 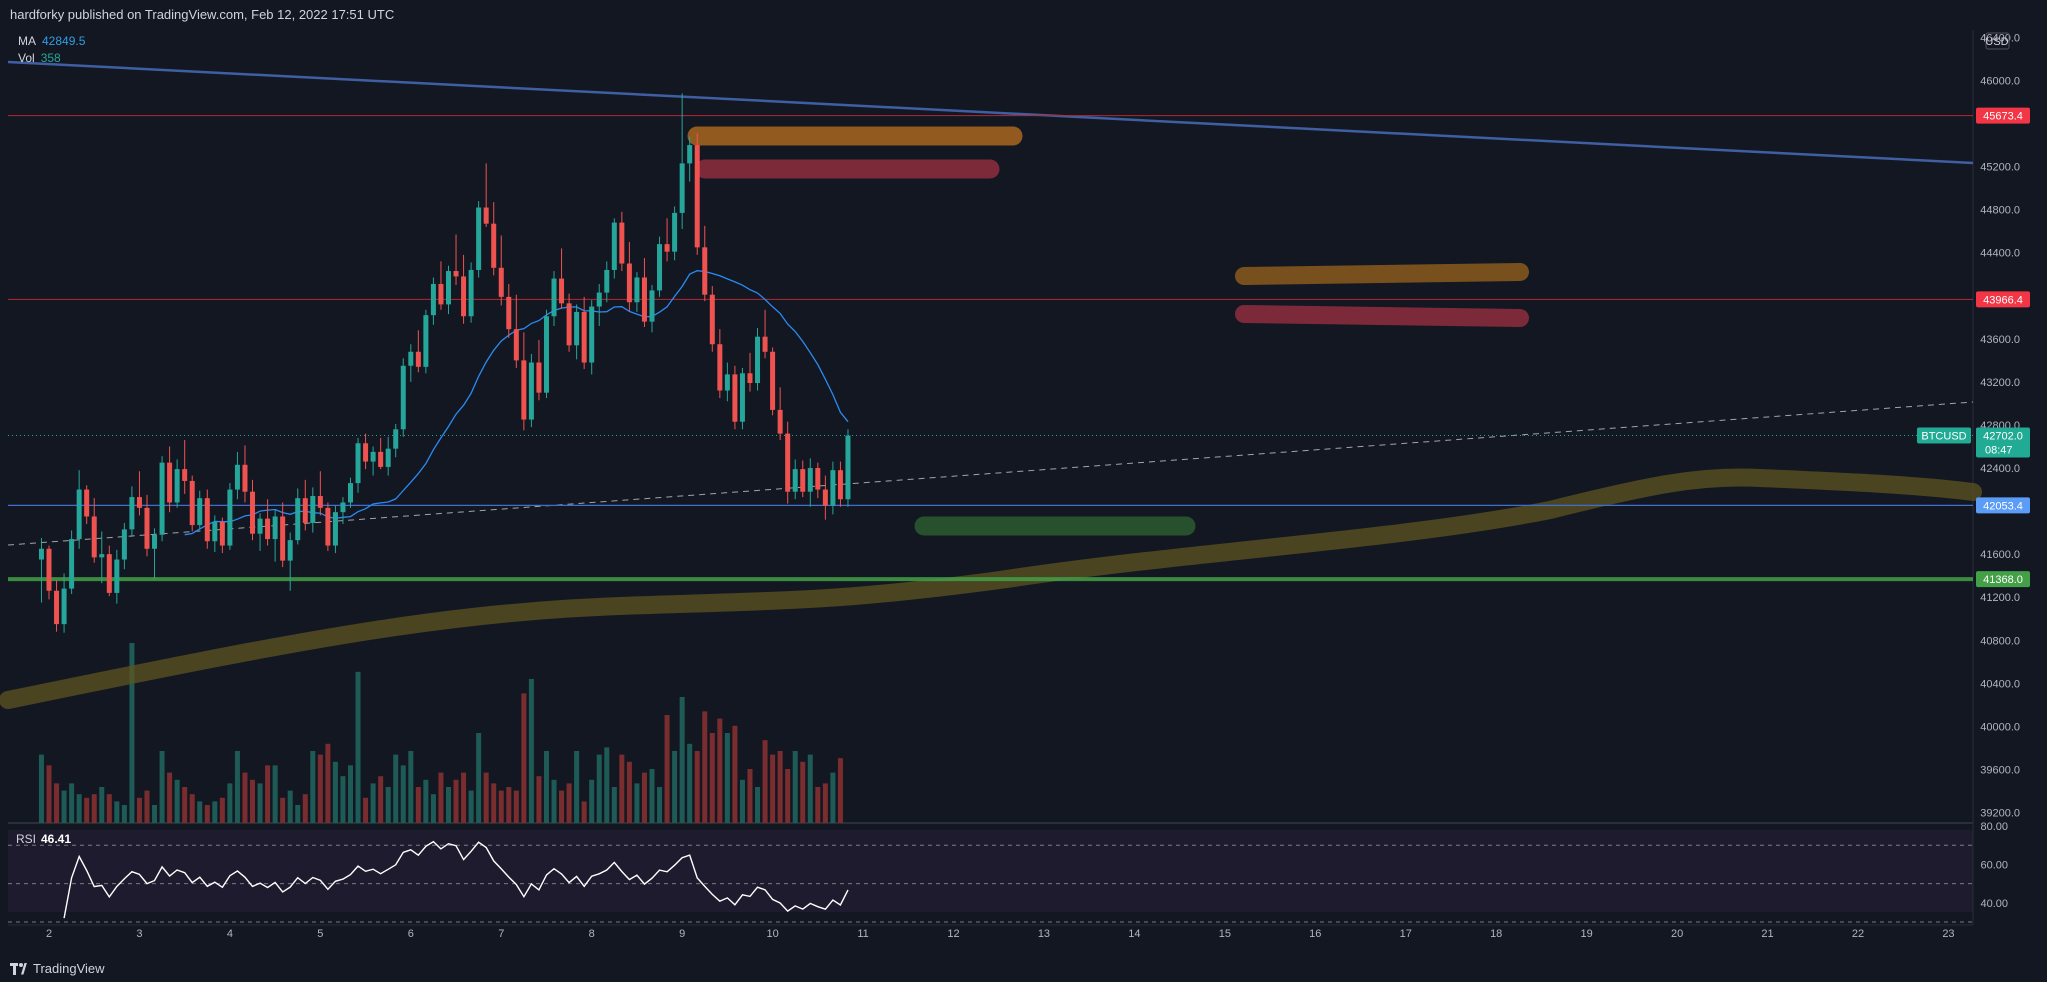 I want to click on vol-legend: Vol 358, so click(x=39, y=58).